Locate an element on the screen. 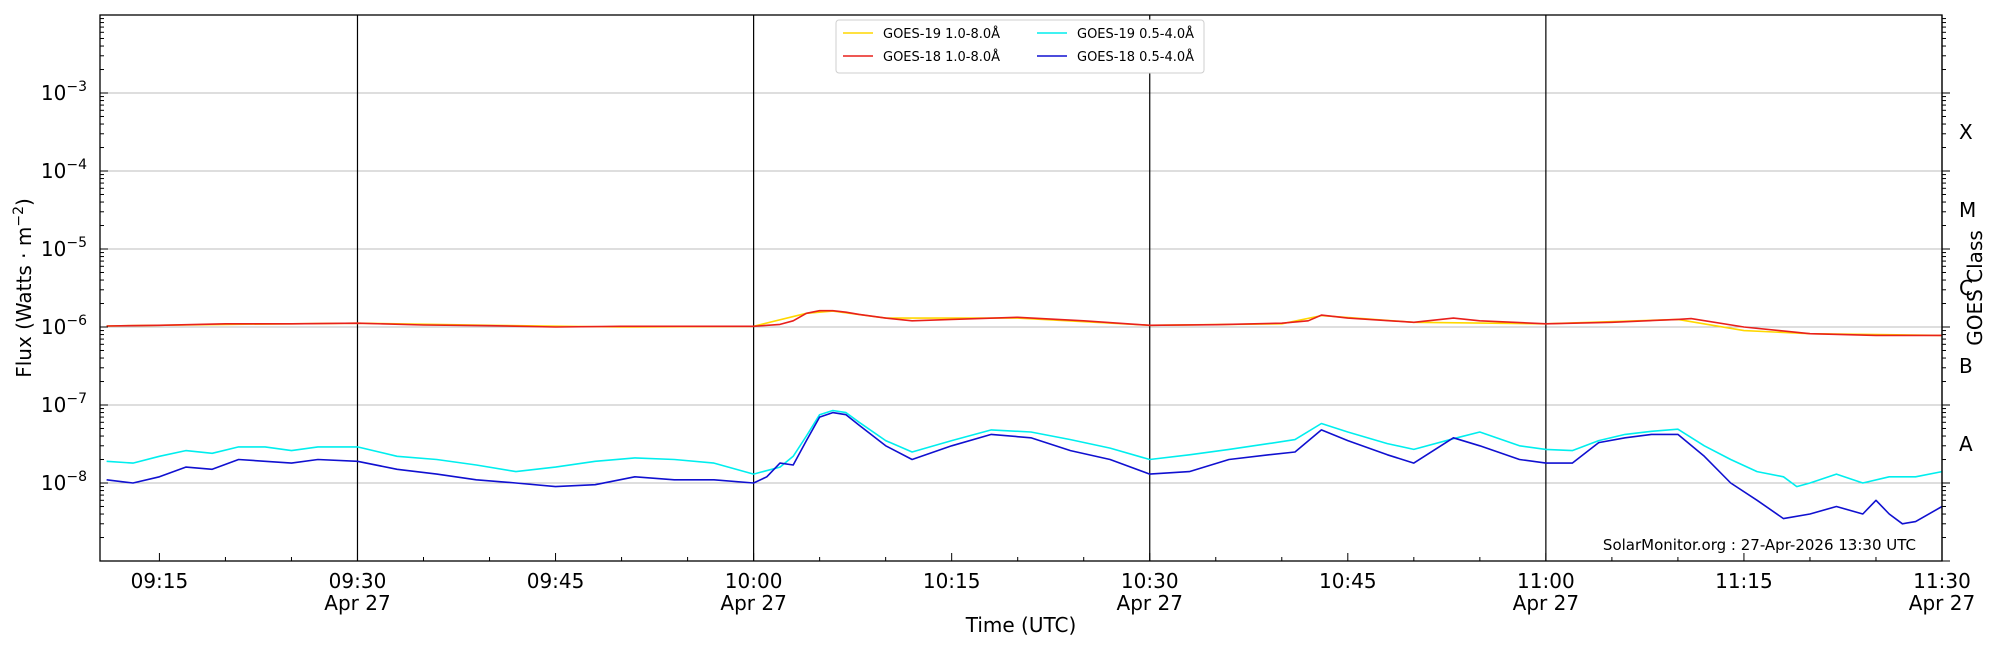  y-tick-exponent: −7 is located at coordinates (76, 399).